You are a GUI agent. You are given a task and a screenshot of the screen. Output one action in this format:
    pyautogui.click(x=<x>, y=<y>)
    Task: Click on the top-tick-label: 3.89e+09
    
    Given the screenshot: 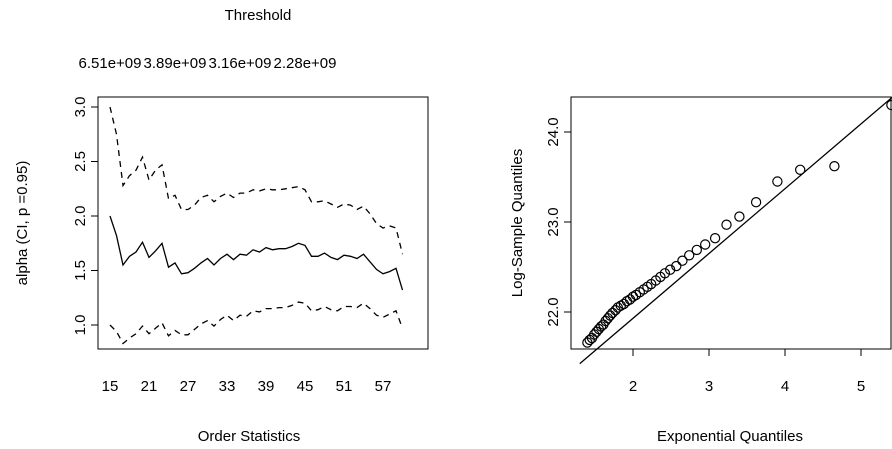 What is the action you would take?
    pyautogui.click(x=175, y=63)
    